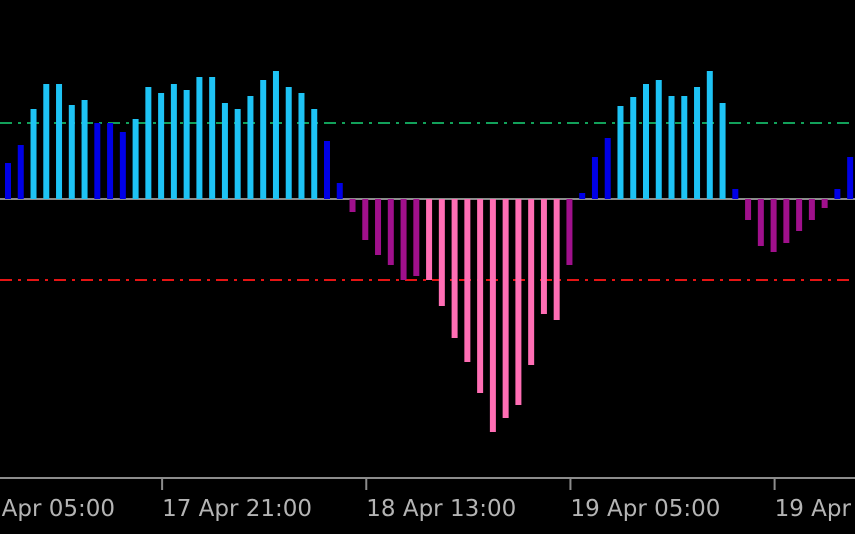 The width and height of the screenshot is (855, 534). Describe the element at coordinates (237, 509) in the screenshot. I see `x-tick-label: 17 Apr 21:00` at that location.